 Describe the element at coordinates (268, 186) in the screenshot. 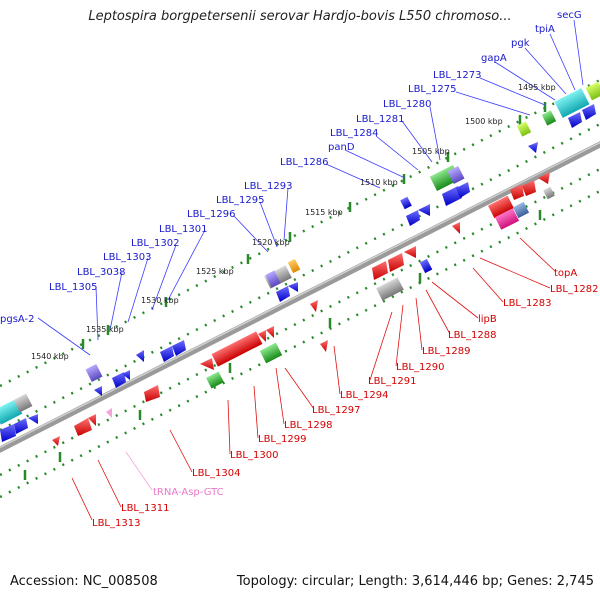

I see `gene-label: LBL_1293` at that location.